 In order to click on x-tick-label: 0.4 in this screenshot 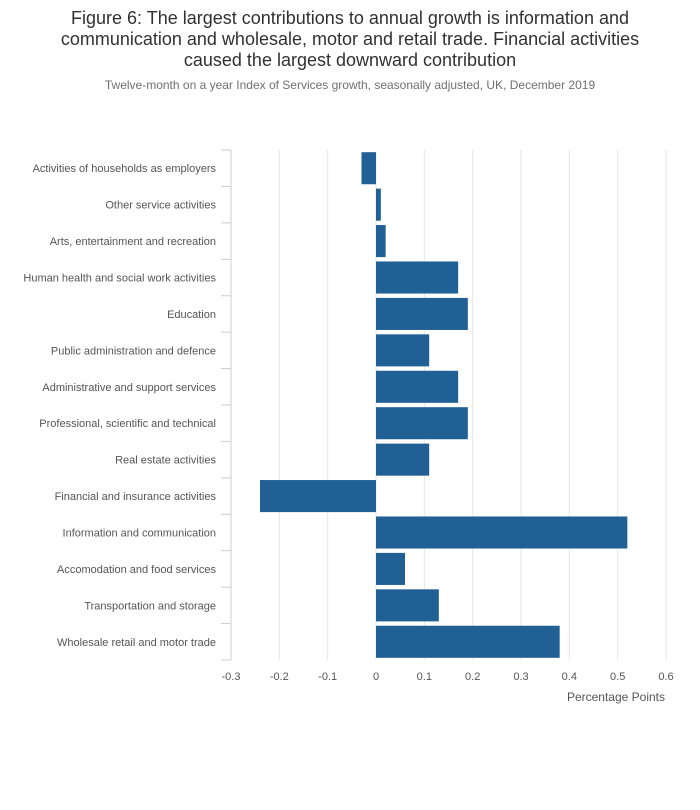, I will do `click(569, 677)`.